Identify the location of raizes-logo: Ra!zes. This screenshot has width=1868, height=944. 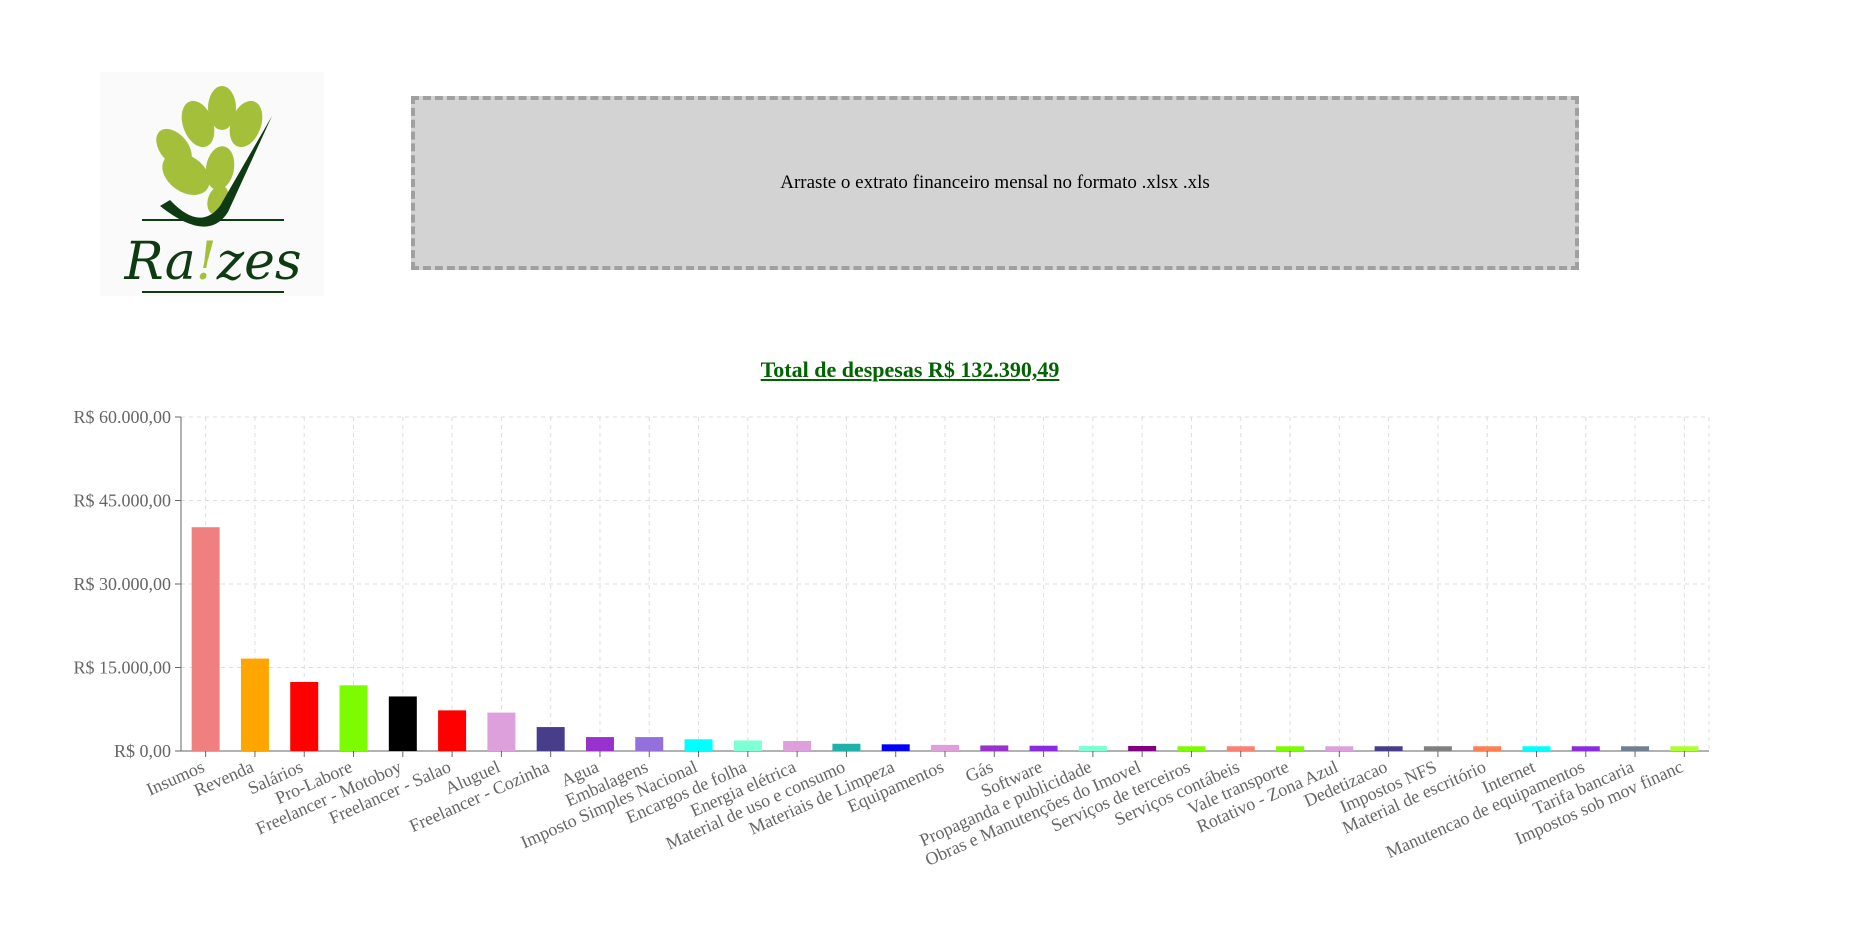
(212, 184).